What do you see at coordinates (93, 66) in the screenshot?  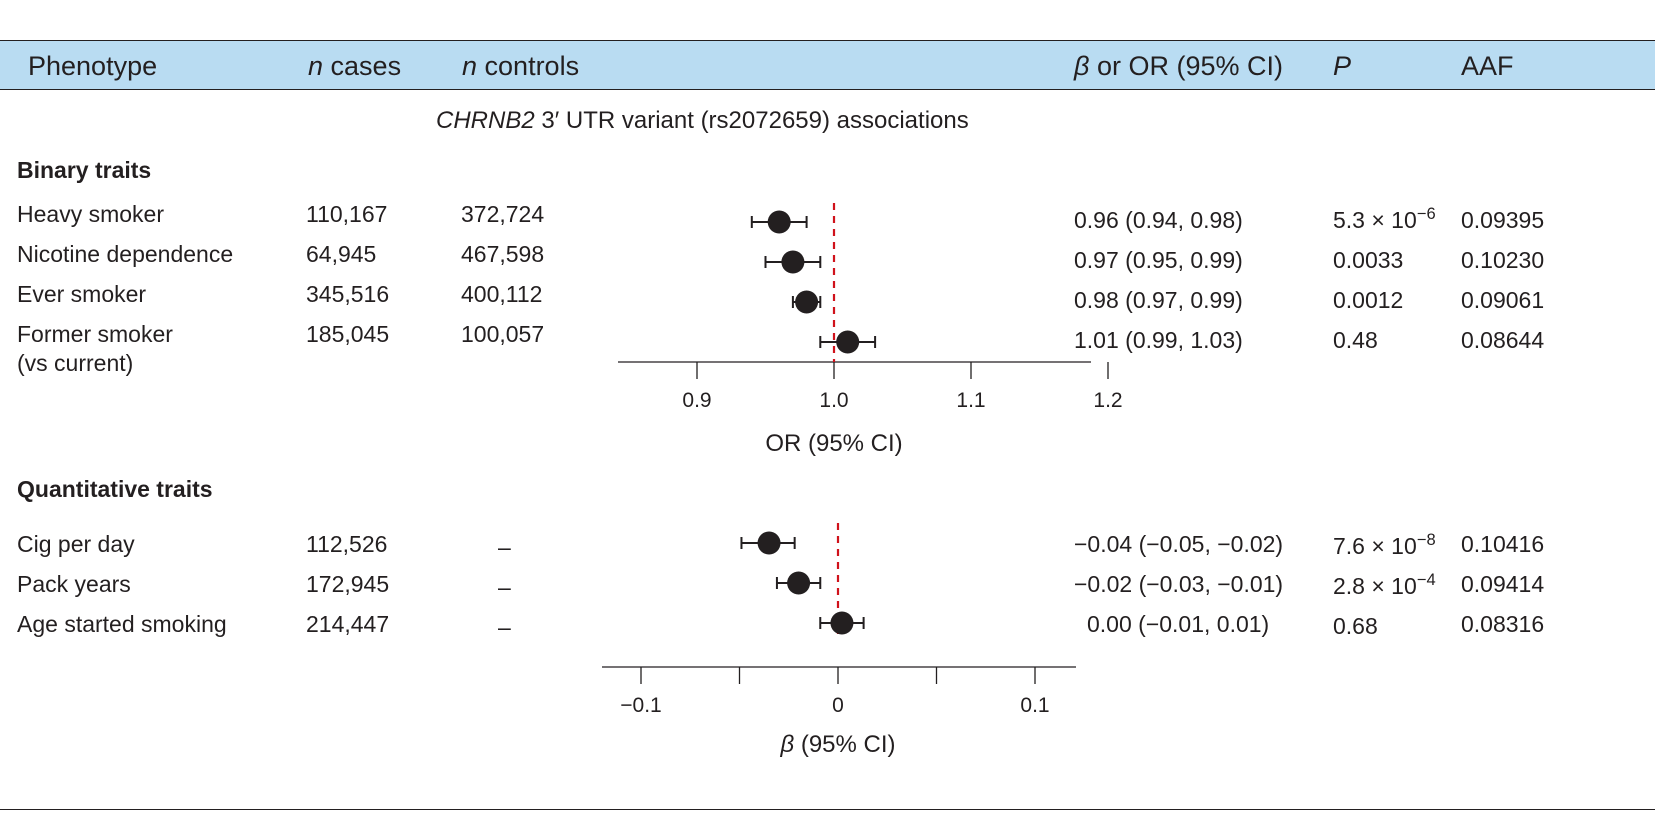 I see `header-phenotype: Phenotype` at bounding box center [93, 66].